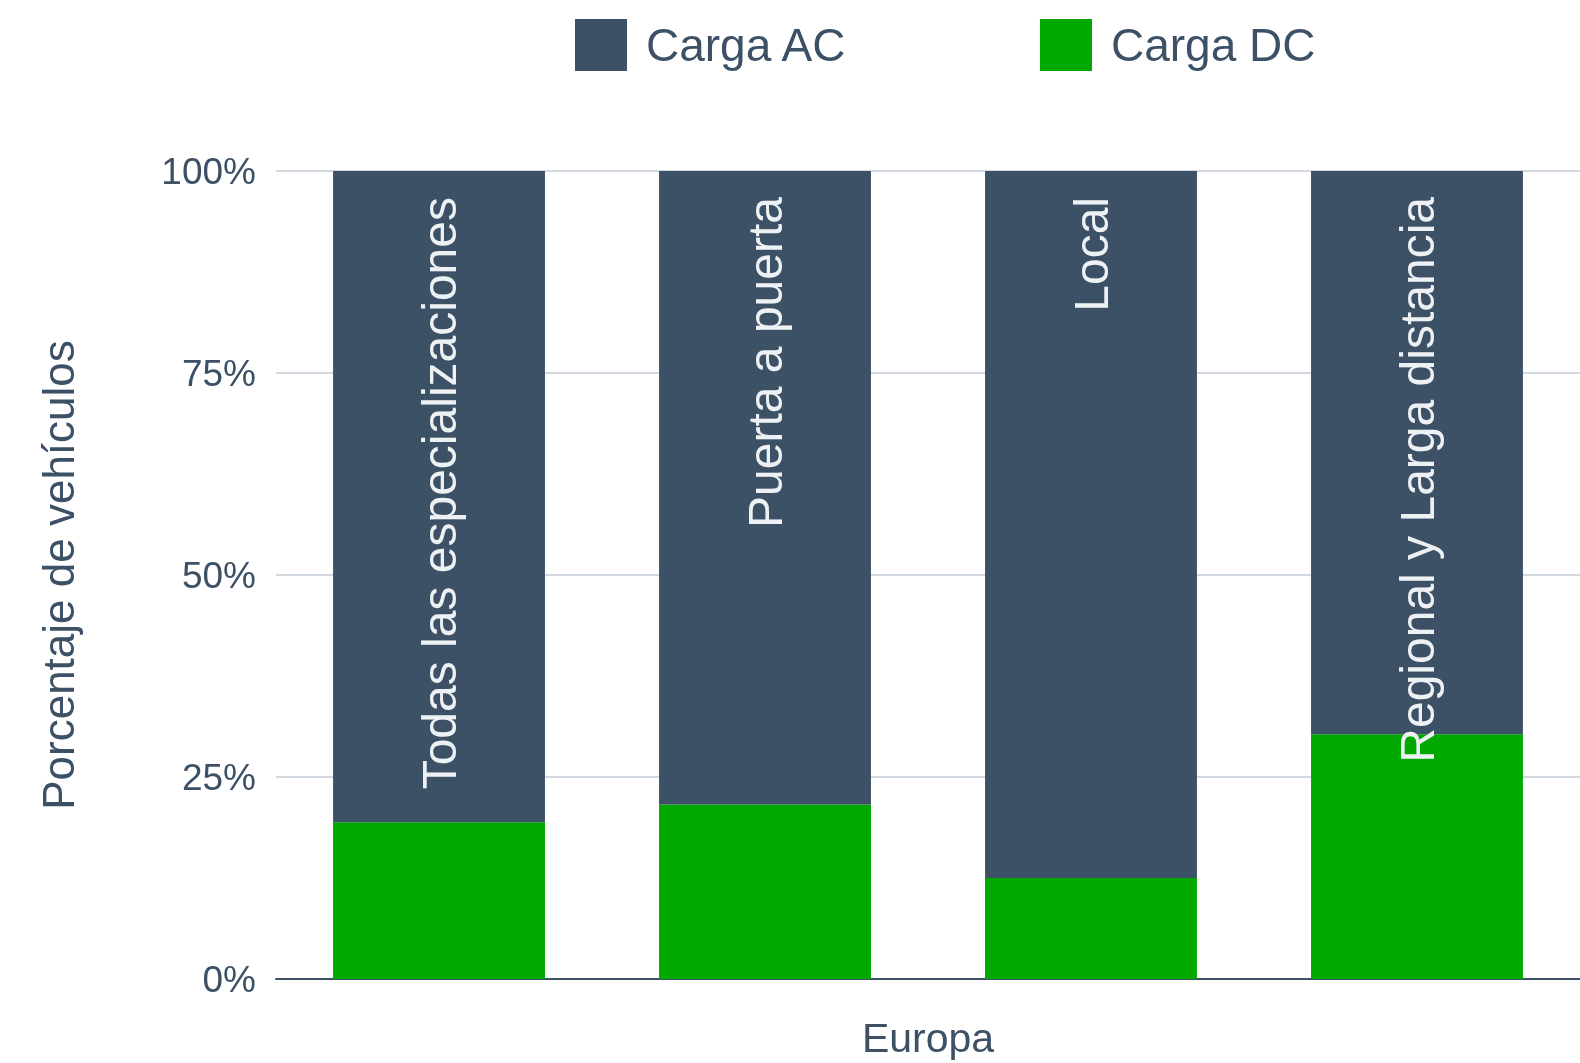 This screenshot has height=1063, width=1580. What do you see at coordinates (218, 373) in the screenshot?
I see `y-tick-label: 75%` at bounding box center [218, 373].